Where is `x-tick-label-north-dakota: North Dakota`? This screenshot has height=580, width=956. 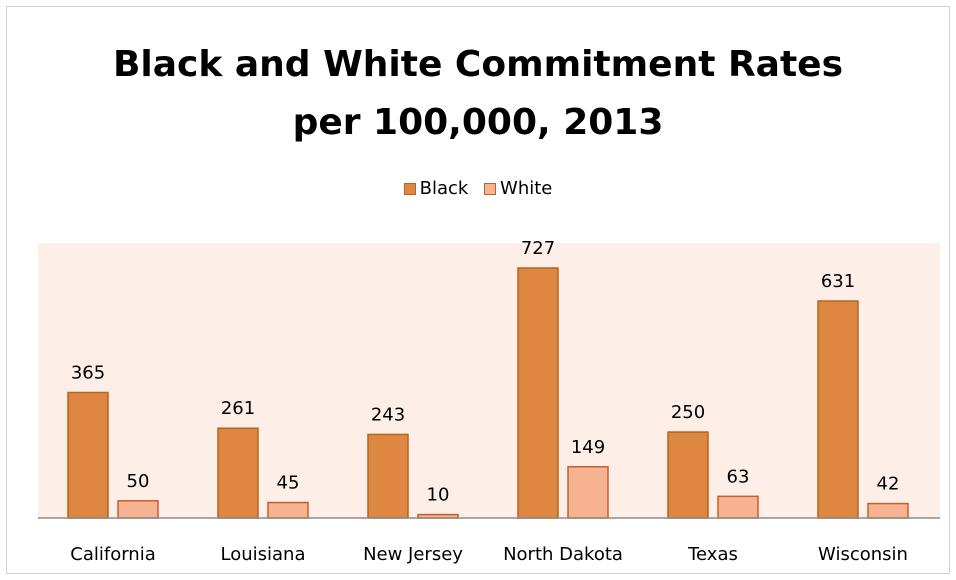
x-tick-label-north-dakota: North Dakota is located at coordinates (563, 554).